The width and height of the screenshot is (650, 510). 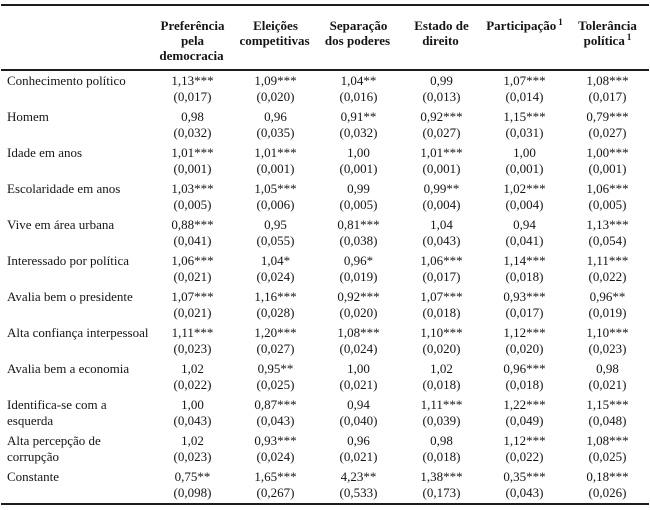 What do you see at coordinates (358, 88) in the screenshot?
I see `table-cell: 1,04** (0,016)` at bounding box center [358, 88].